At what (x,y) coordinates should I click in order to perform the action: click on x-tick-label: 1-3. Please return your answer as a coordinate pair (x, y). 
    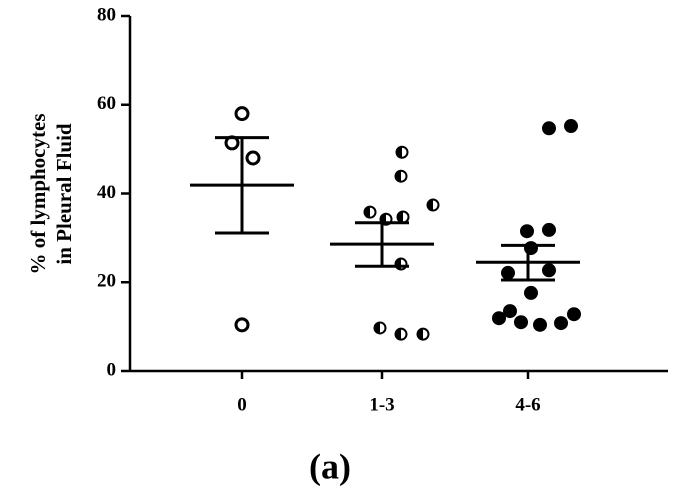
    Looking at the image, I should click on (381, 404).